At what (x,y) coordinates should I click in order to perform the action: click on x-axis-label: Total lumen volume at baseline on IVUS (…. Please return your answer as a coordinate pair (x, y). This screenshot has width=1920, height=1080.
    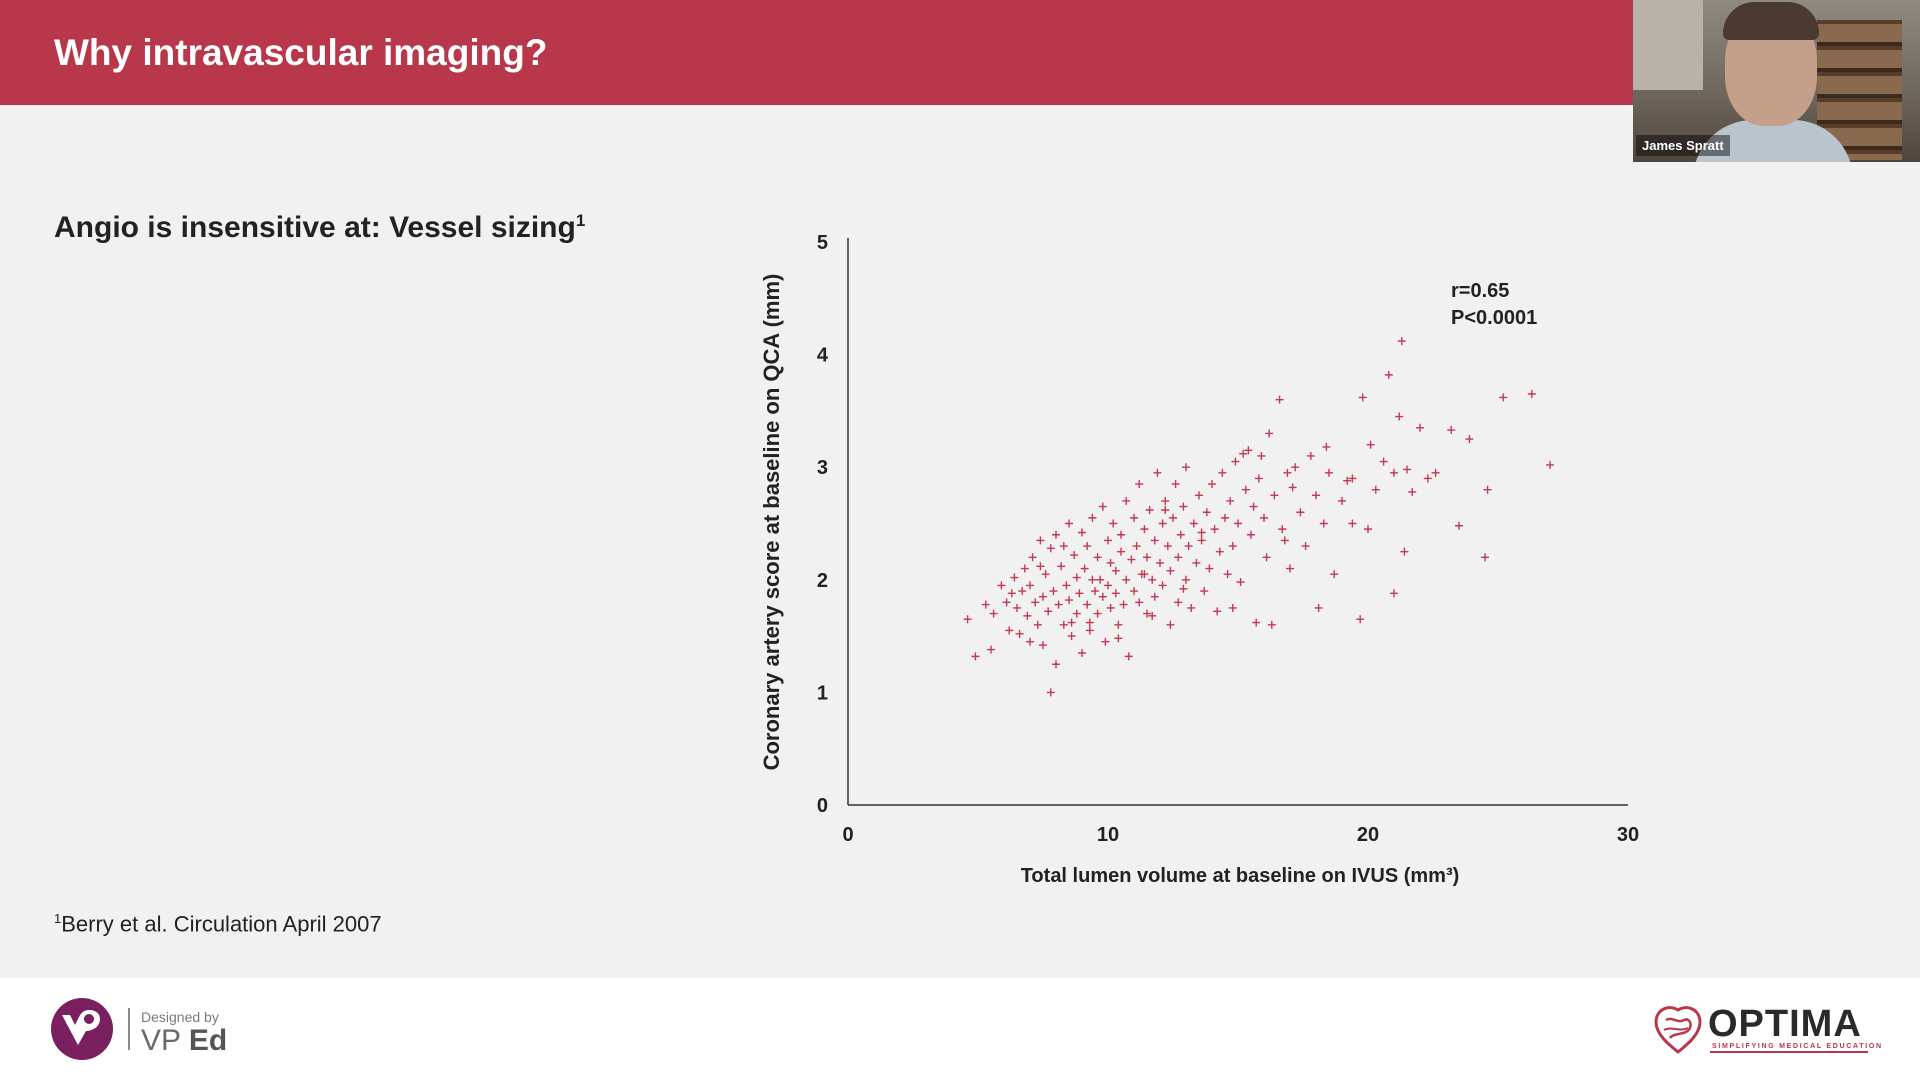
    Looking at the image, I should click on (1240, 876).